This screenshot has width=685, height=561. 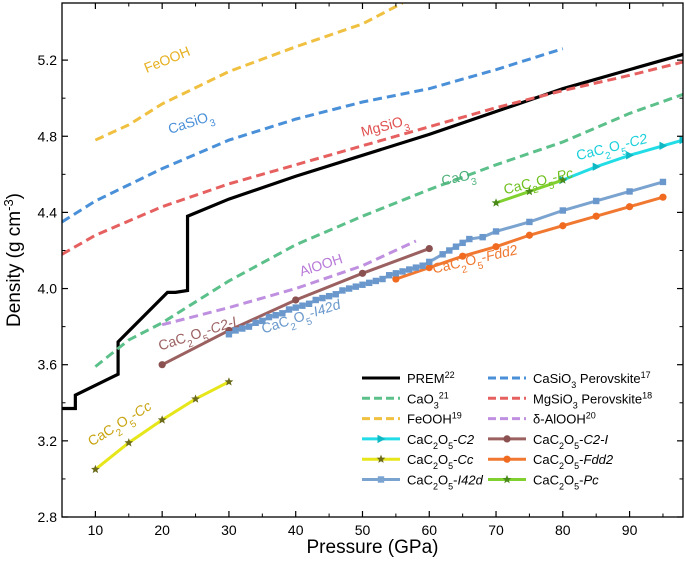 I want to click on legend-mgsio3-main: MgSiO, so click(x=553, y=398).